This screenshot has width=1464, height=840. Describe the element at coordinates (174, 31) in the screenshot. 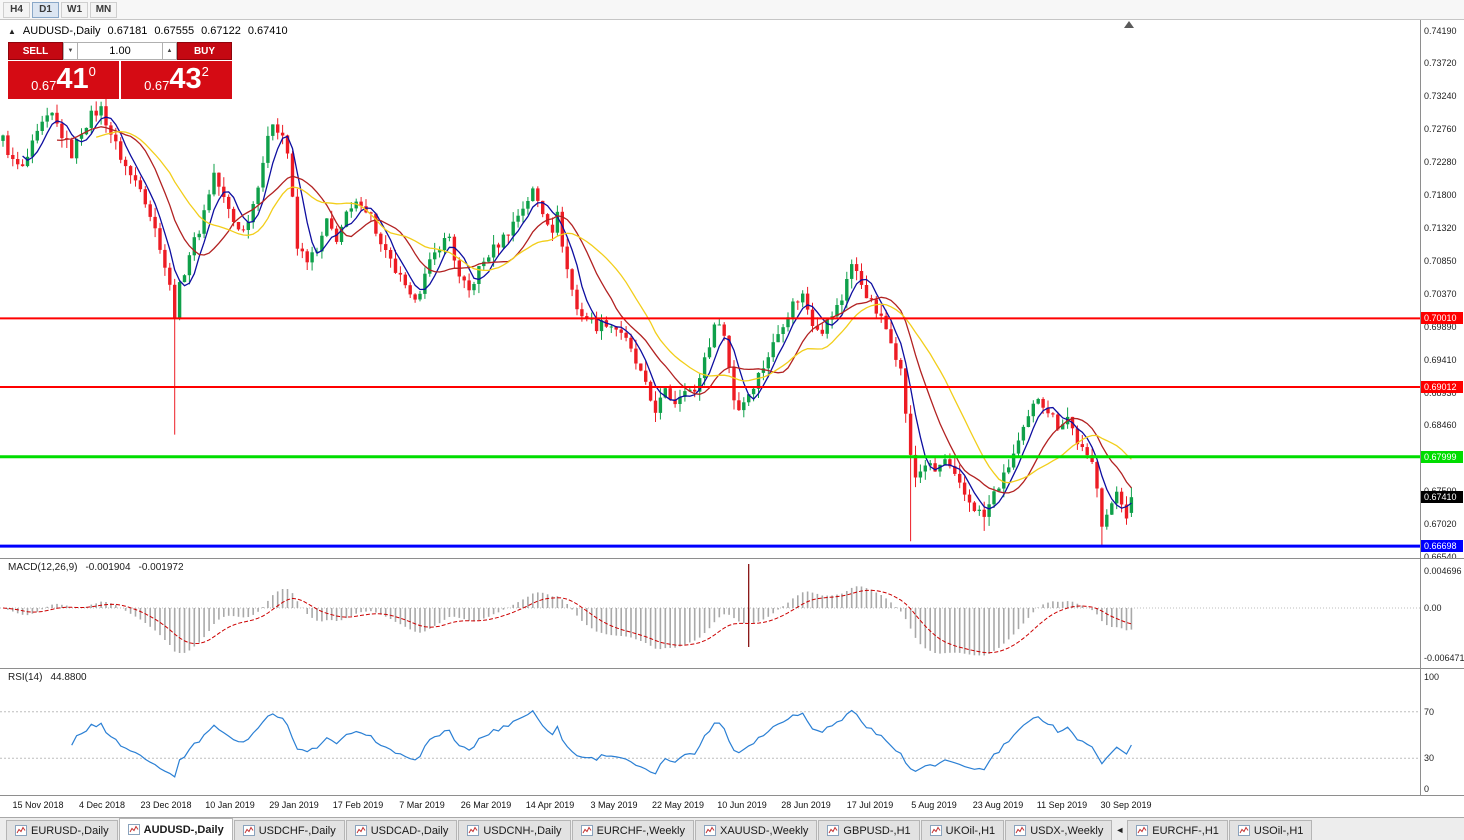

I see `ohlc-high-value: 0.67555` at that location.